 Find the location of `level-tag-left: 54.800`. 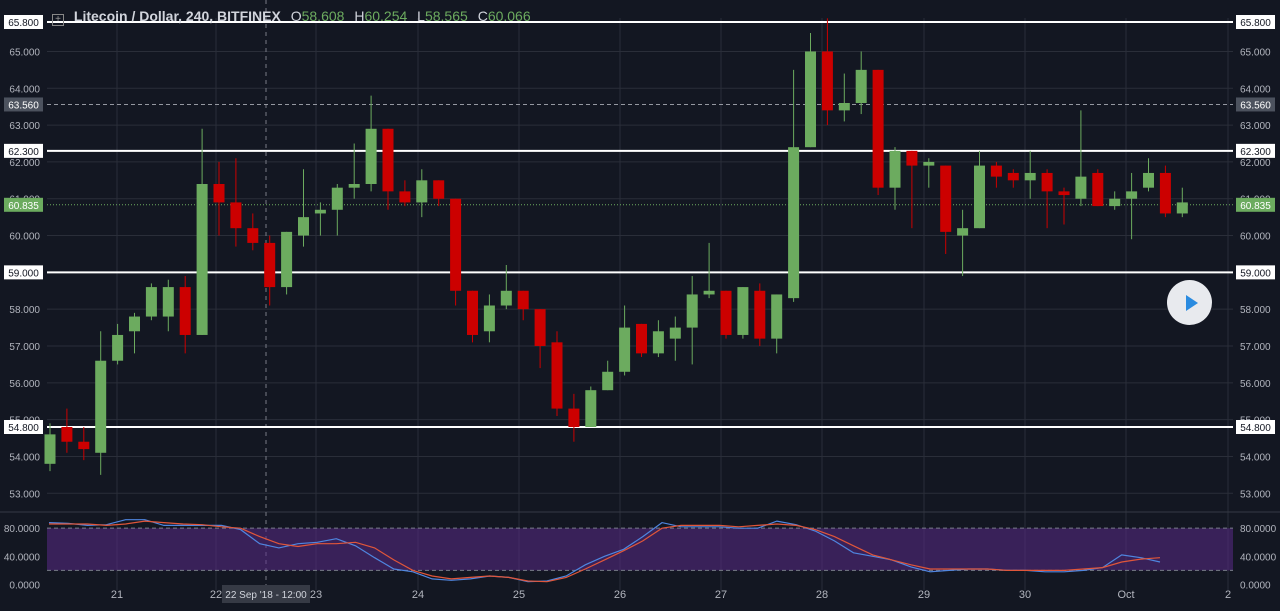

level-tag-left: 54.800 is located at coordinates (23, 427).